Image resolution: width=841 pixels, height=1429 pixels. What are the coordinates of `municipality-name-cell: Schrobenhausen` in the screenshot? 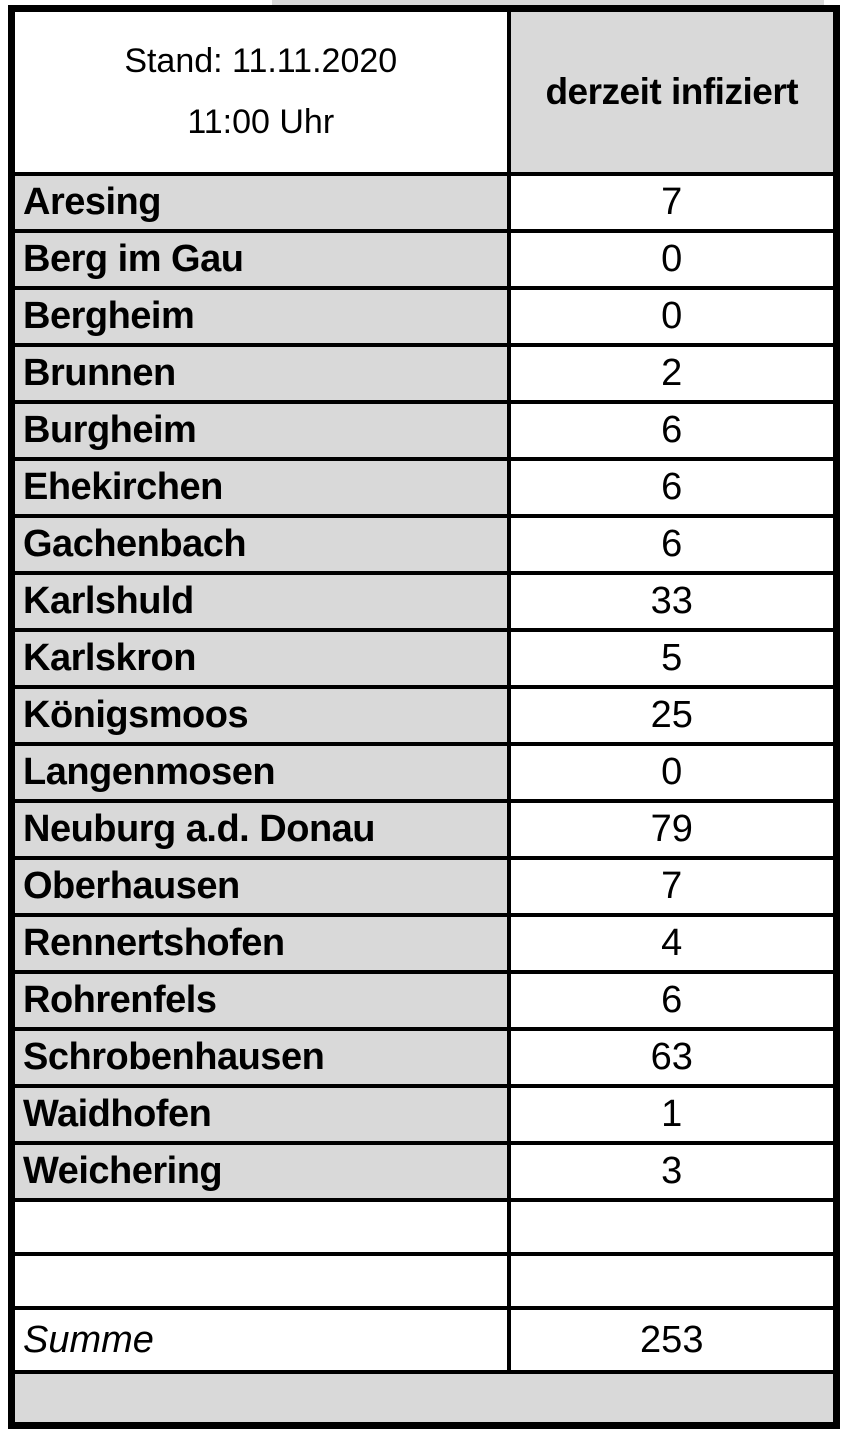 It's located at (260, 1057).